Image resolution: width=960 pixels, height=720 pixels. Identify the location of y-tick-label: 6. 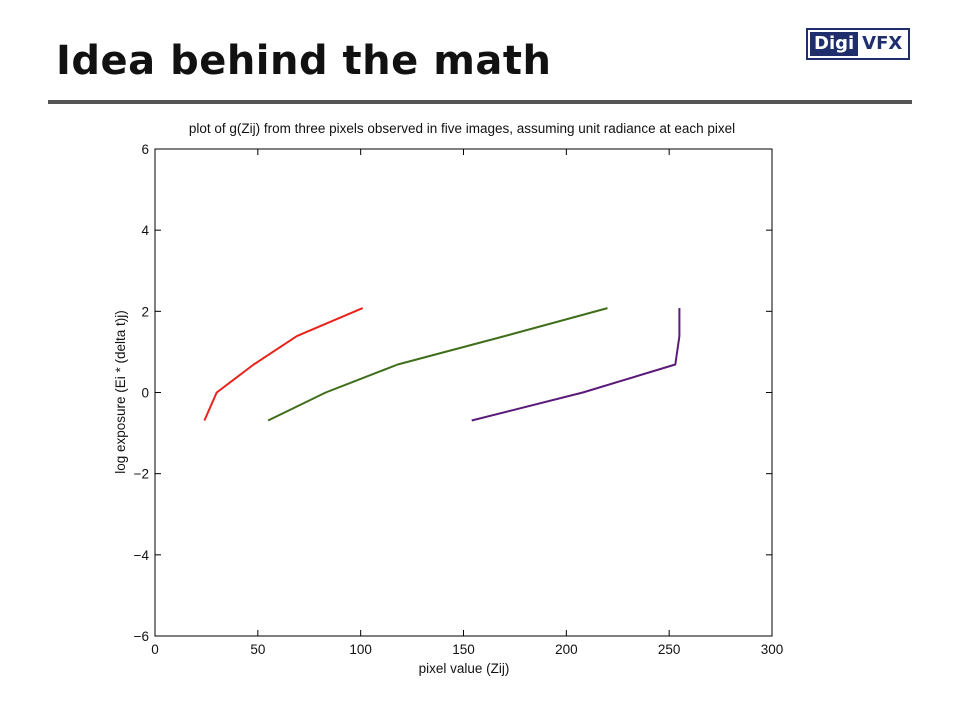
(145, 149).